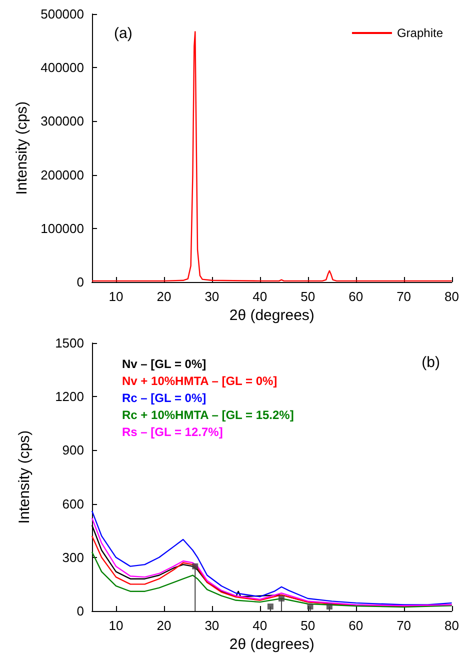  Describe the element at coordinates (420, 33) in the screenshot. I see `legend-label: Graphite` at that location.